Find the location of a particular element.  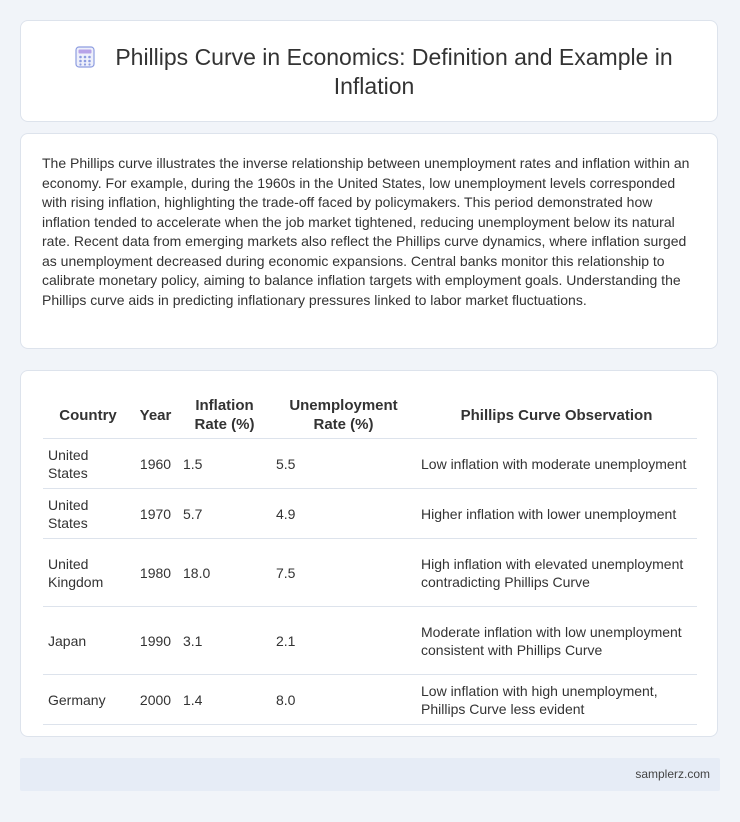

cell-year: 1980 is located at coordinates (155, 572).